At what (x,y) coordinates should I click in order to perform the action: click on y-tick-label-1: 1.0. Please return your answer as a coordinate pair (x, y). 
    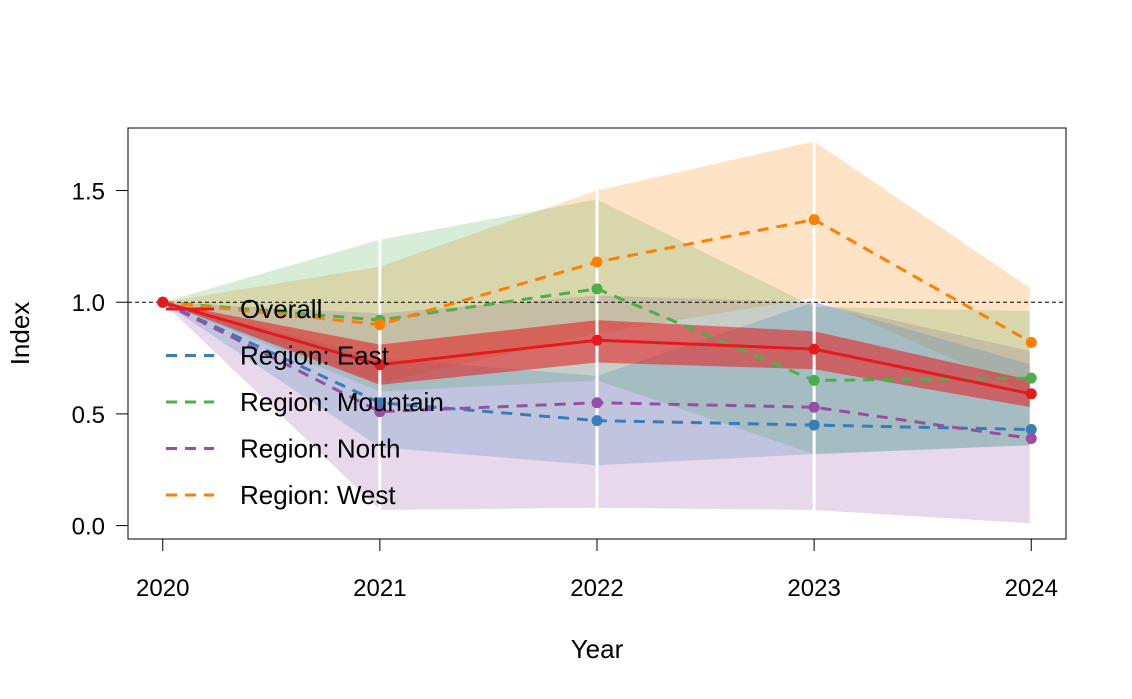
    Looking at the image, I should click on (88, 303).